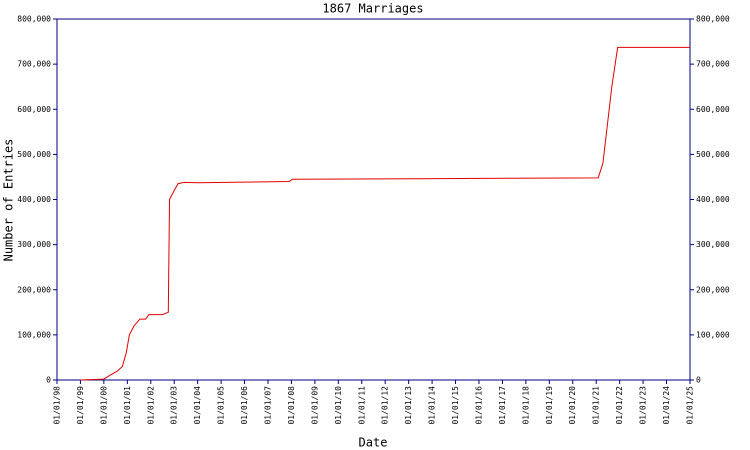  Describe the element at coordinates (455, 405) in the screenshot. I see `x-tick-label: 01/01/15` at that location.